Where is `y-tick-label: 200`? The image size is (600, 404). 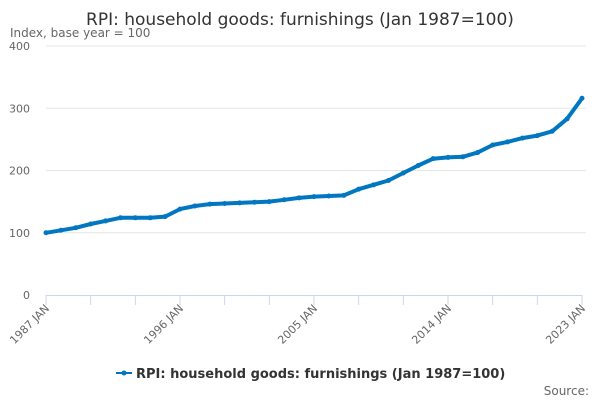 y-tick-label: 200 is located at coordinates (19, 171).